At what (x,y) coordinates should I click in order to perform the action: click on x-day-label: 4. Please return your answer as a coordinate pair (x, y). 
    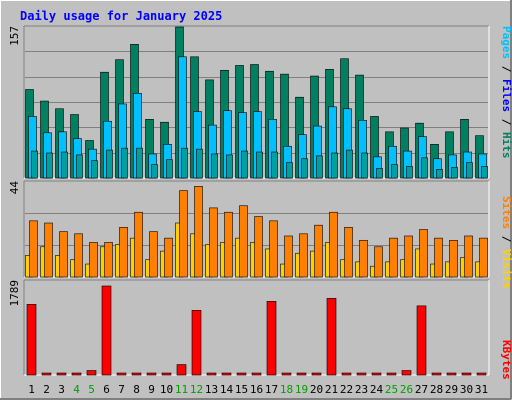
    Looking at the image, I should click on (76, 389).